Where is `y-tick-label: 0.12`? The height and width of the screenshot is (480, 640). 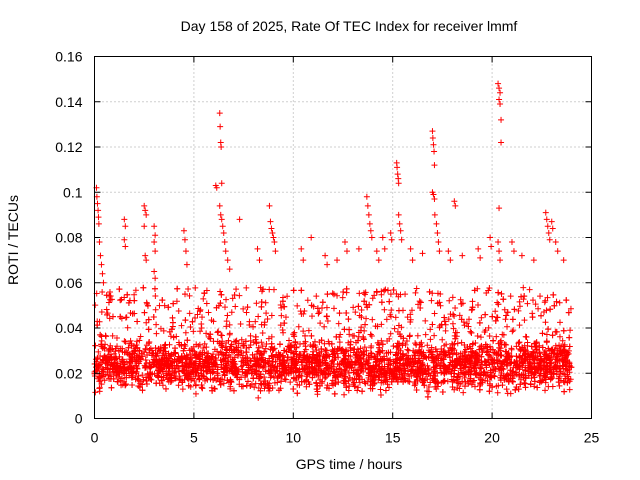 y-tick-label: 0.12 is located at coordinates (68, 147).